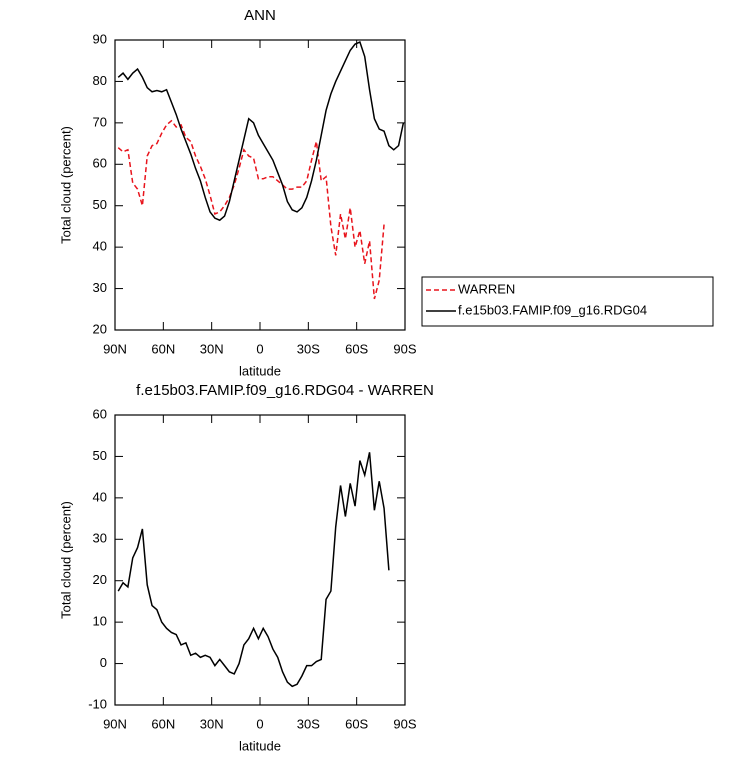 Image resolution: width=733 pixels, height=757 pixels. What do you see at coordinates (100, 80) in the screenshot?
I see `y-tick-label: 80` at bounding box center [100, 80].